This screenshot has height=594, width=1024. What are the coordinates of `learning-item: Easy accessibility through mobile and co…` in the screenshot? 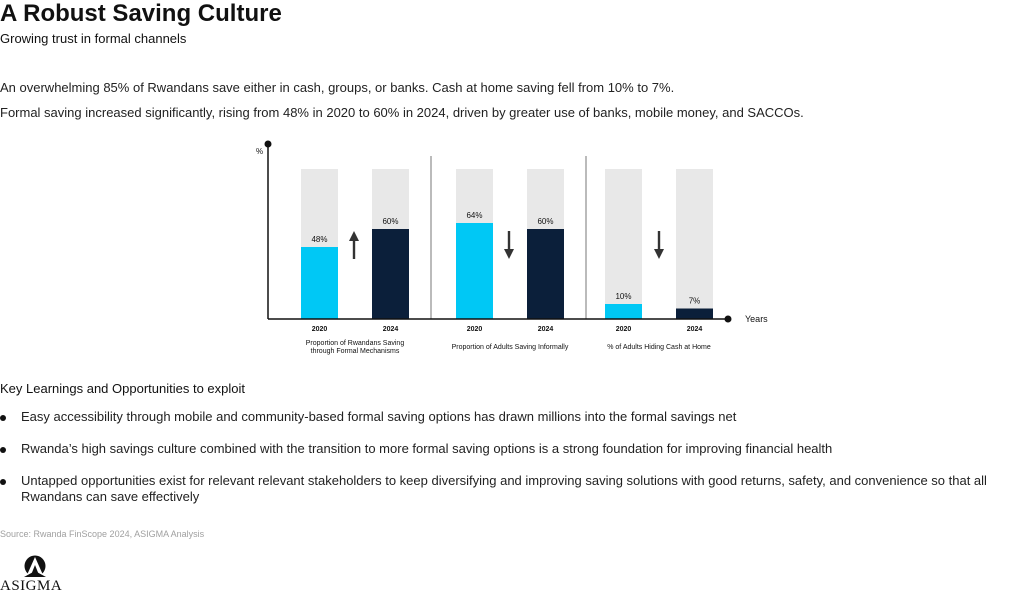 It's located at (500, 417).